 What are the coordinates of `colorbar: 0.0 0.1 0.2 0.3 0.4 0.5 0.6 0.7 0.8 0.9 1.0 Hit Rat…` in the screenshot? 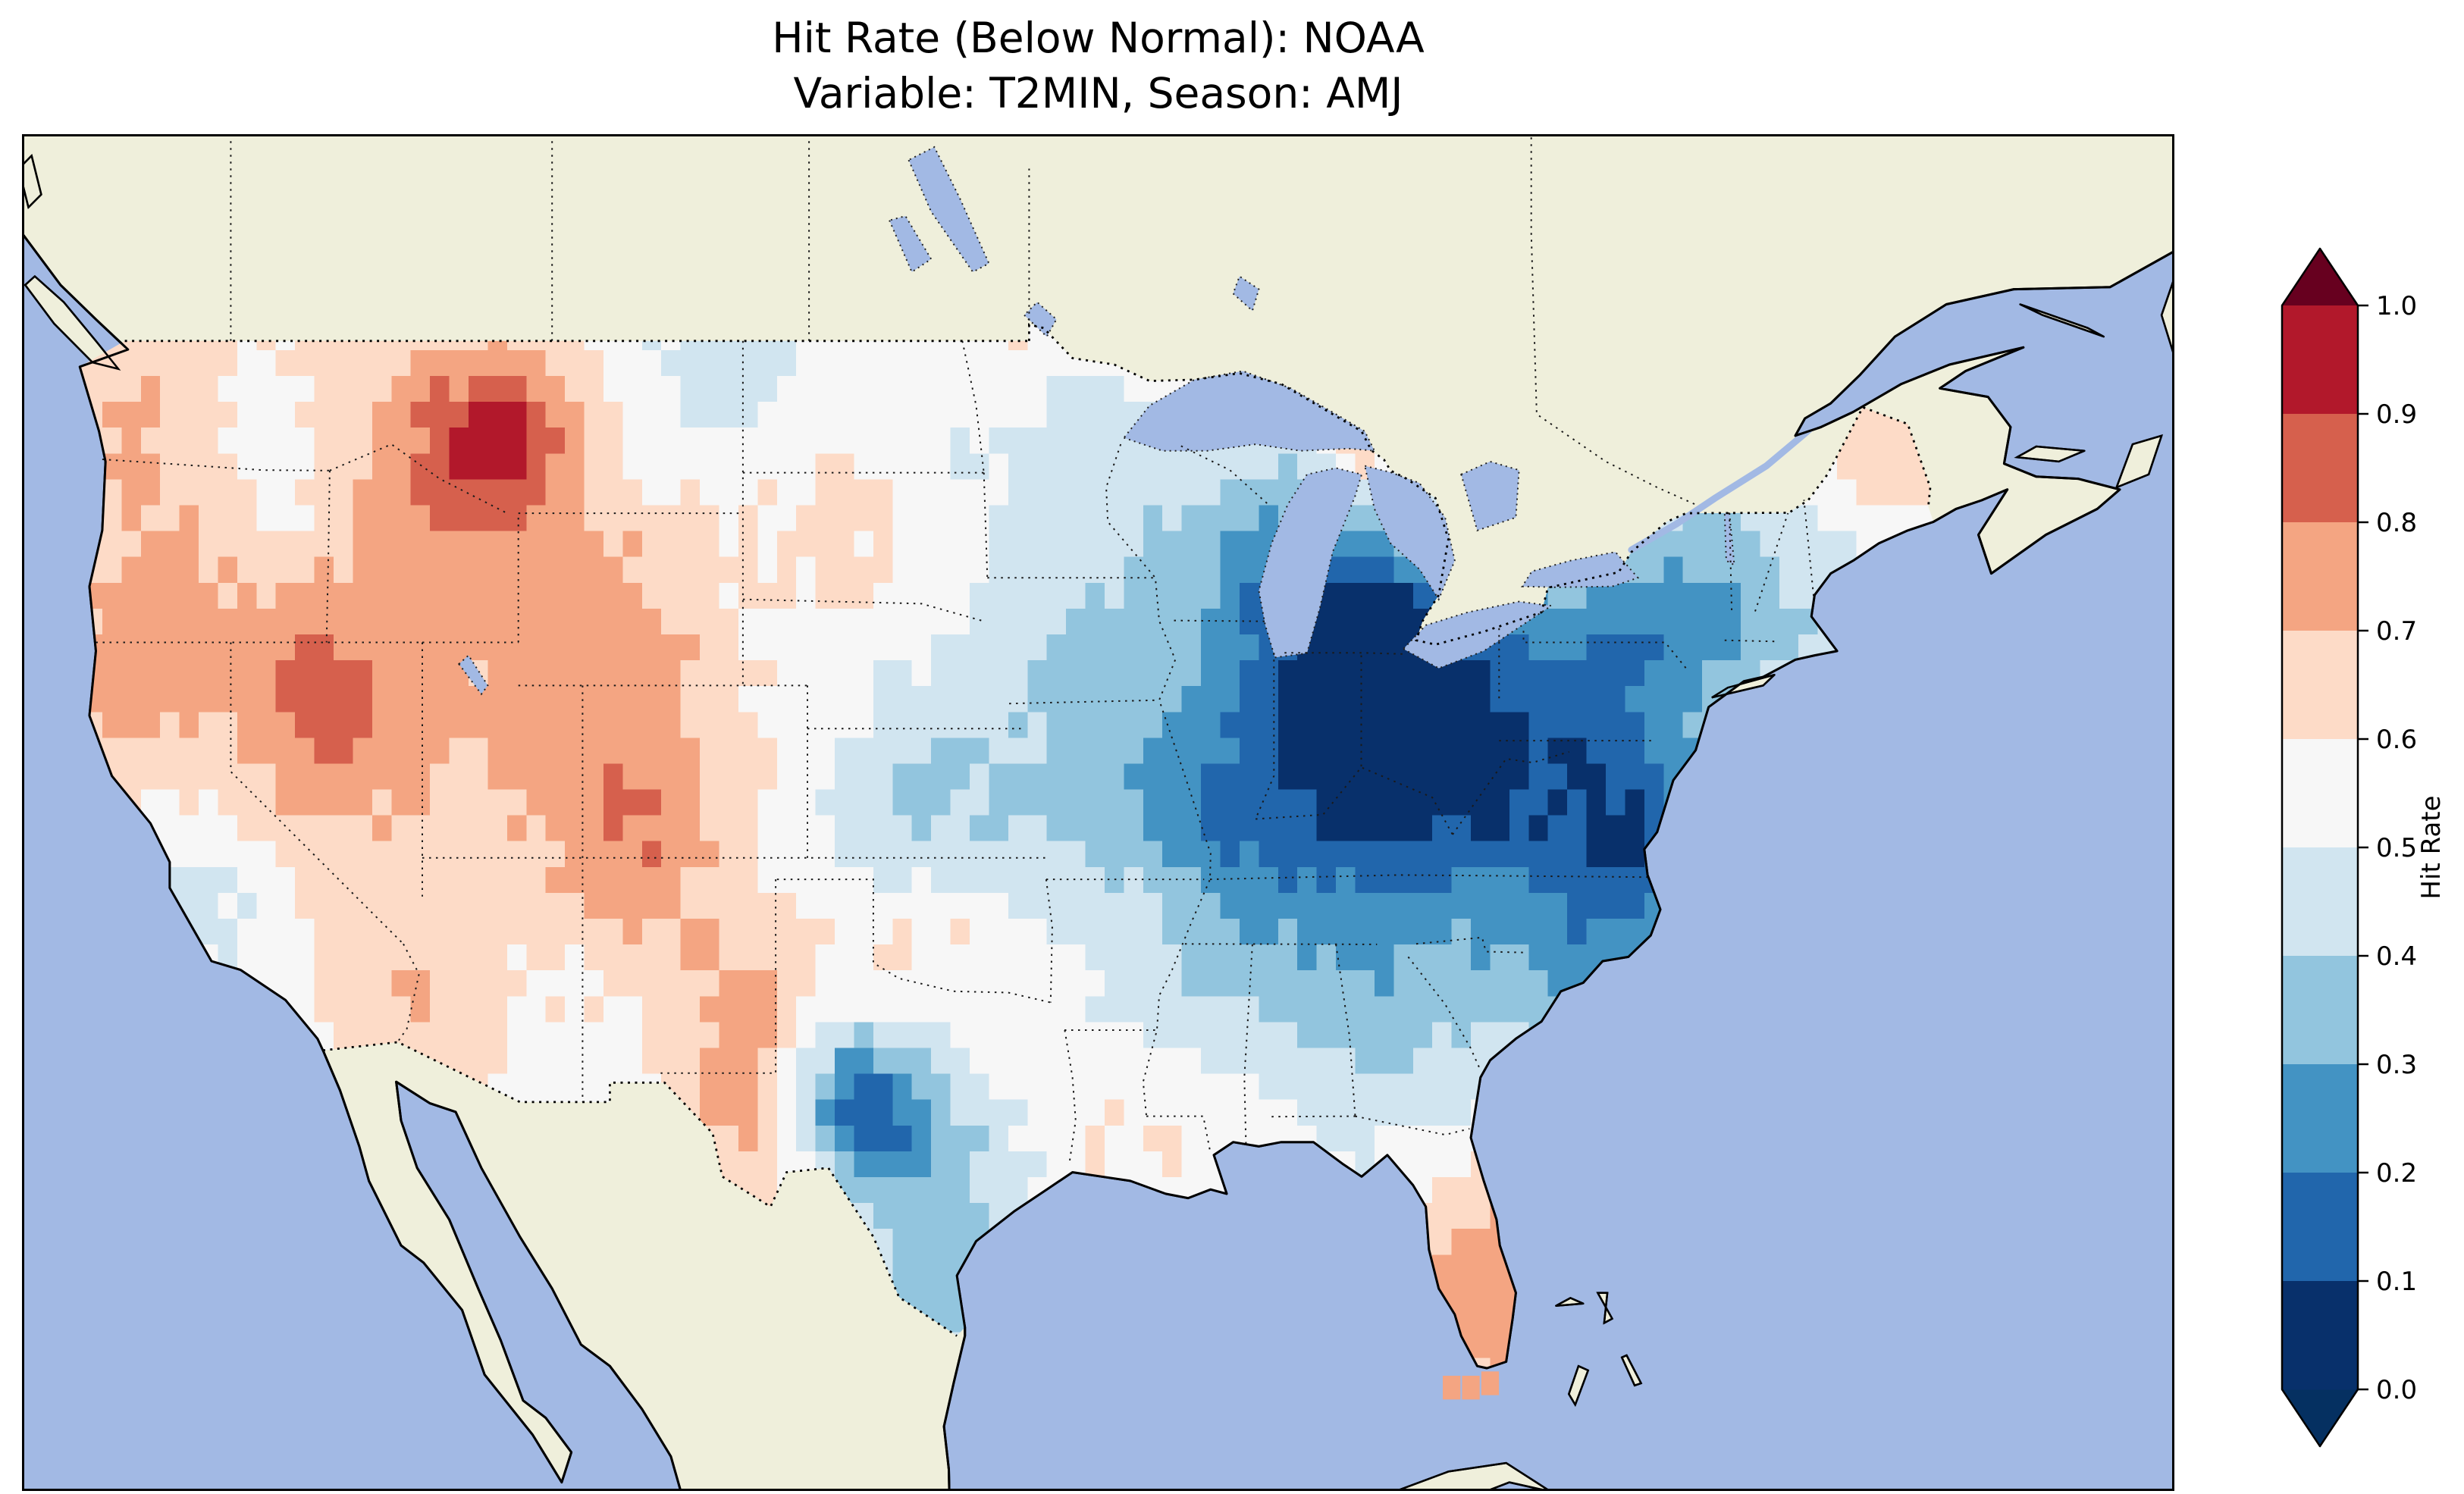 It's located at (2369, 851).